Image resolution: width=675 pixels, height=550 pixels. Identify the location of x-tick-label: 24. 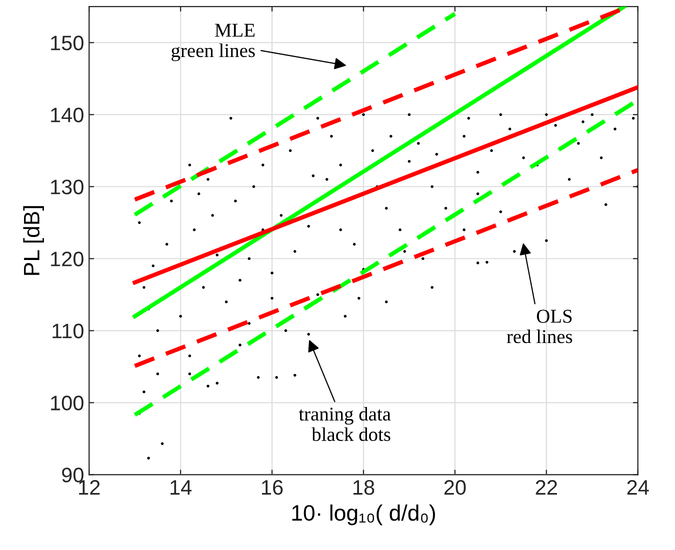
(638, 487).